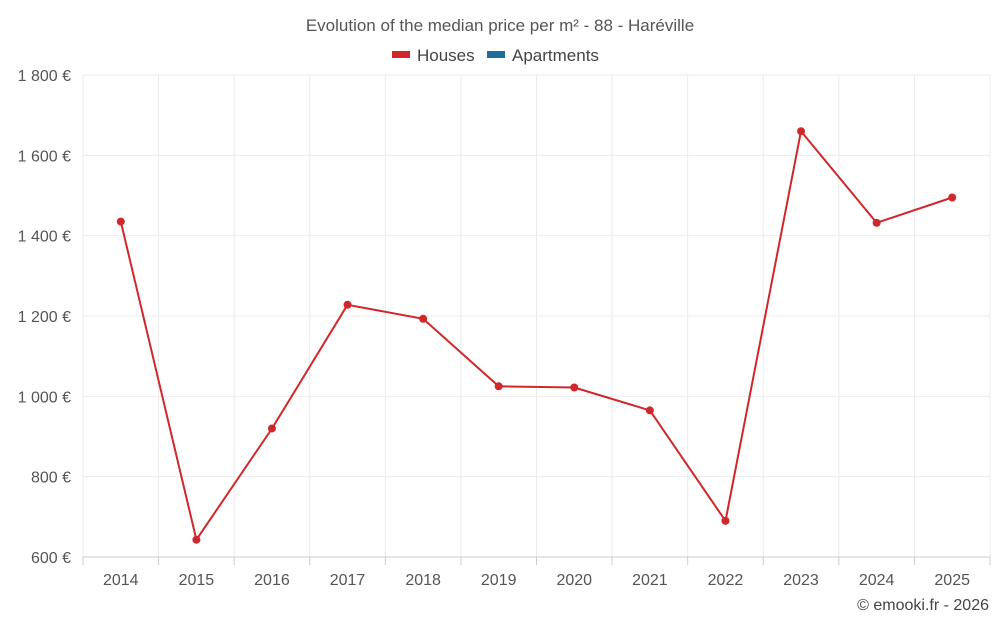 The image size is (1000, 625). Describe the element at coordinates (44, 317) in the screenshot. I see `y-tick-label: 1 200 €` at that location.